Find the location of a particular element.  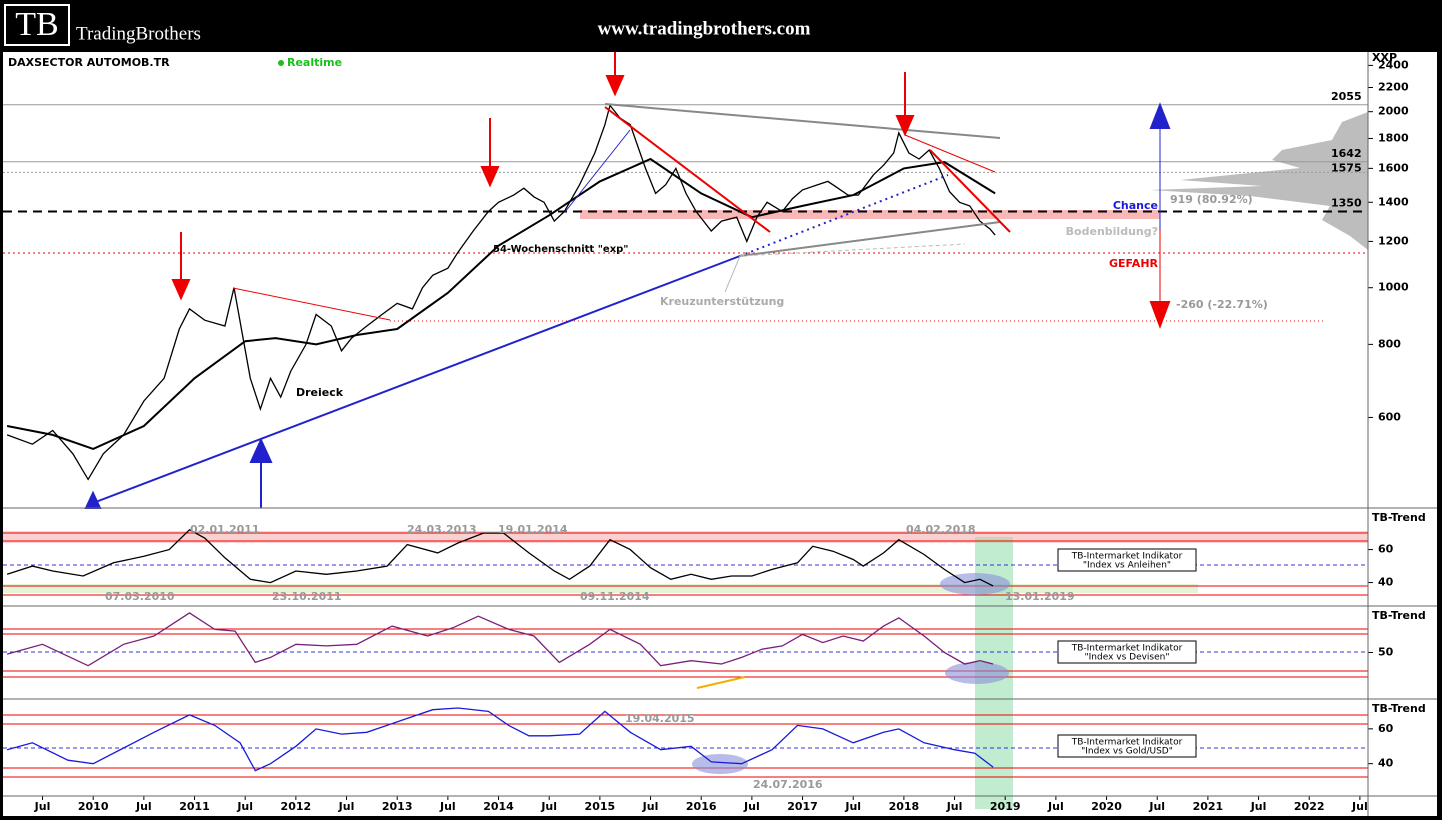

x-tick-label: 2011 is located at coordinates (194, 806).